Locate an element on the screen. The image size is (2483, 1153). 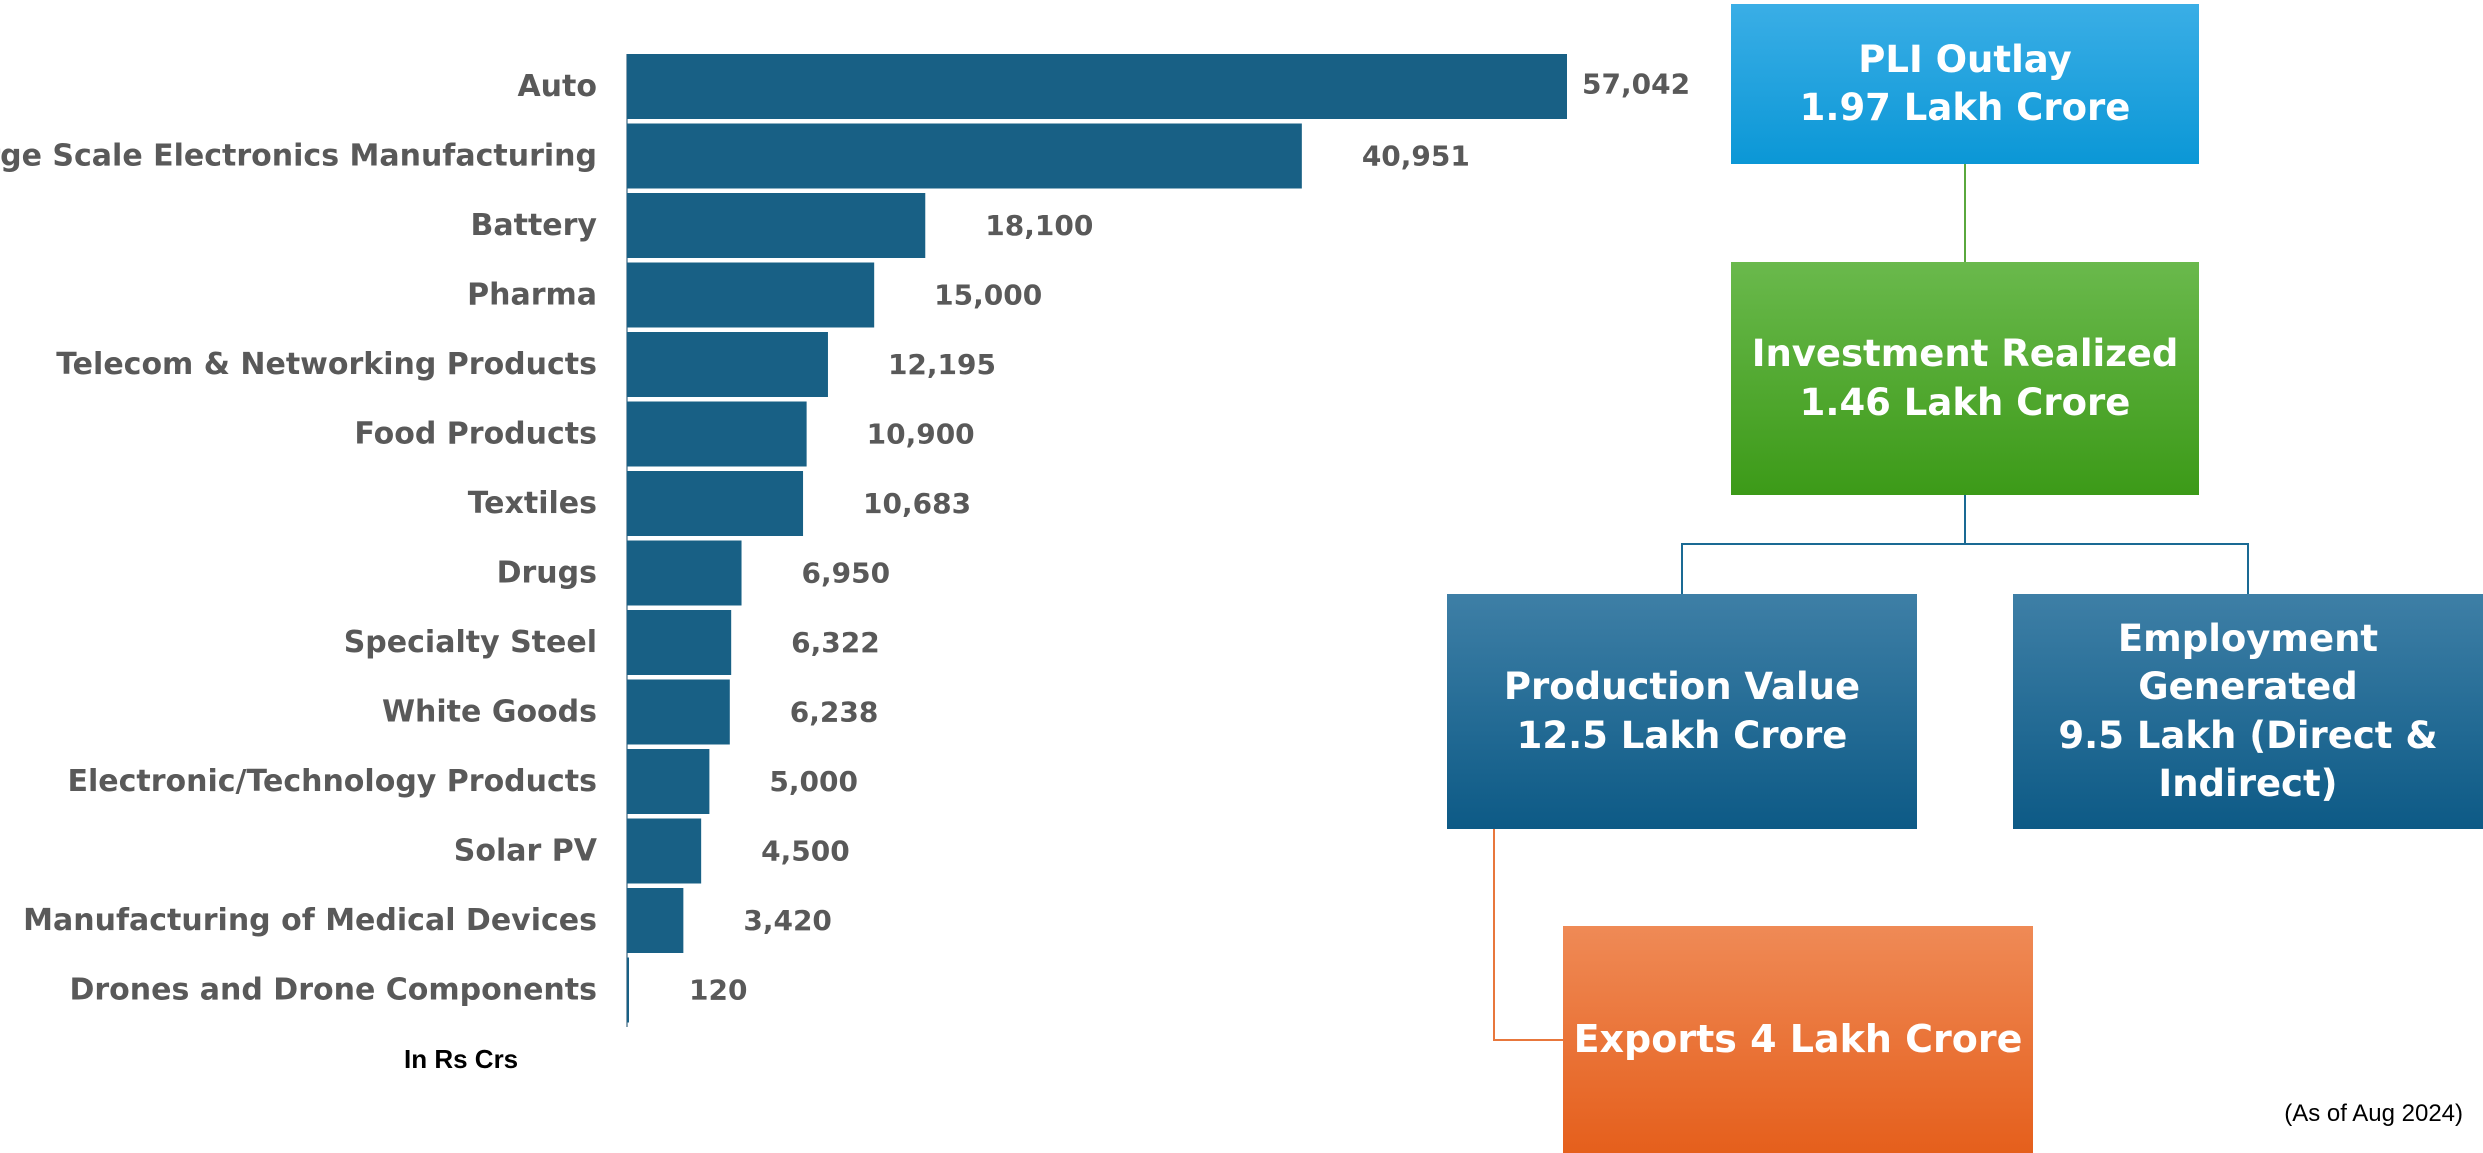
category-label: Telecom & Networking Products is located at coordinates (326, 364).